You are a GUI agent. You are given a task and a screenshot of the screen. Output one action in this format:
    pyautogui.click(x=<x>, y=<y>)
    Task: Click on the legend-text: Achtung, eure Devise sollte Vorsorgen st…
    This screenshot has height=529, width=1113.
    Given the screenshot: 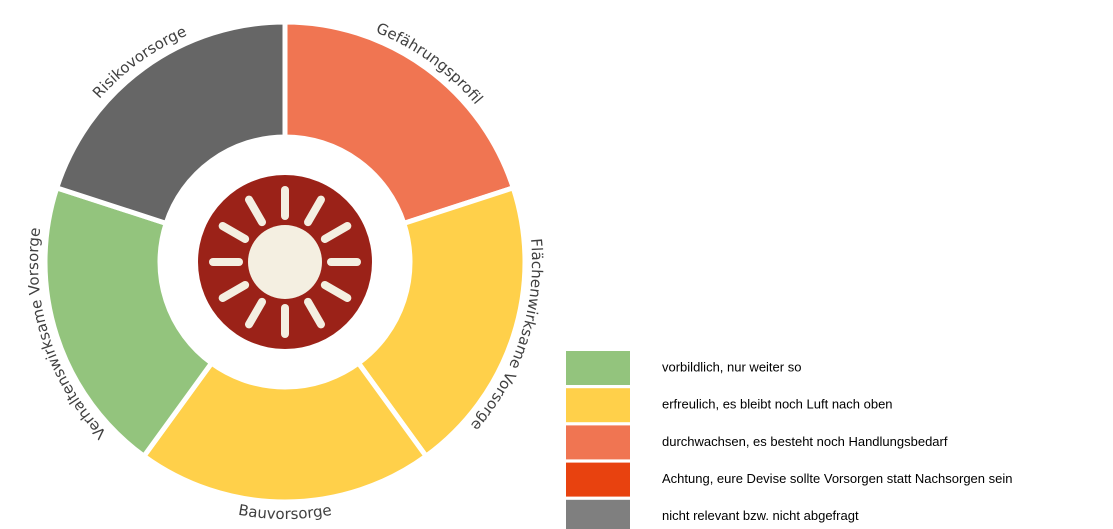 What is the action you would take?
    pyautogui.click(x=837, y=478)
    